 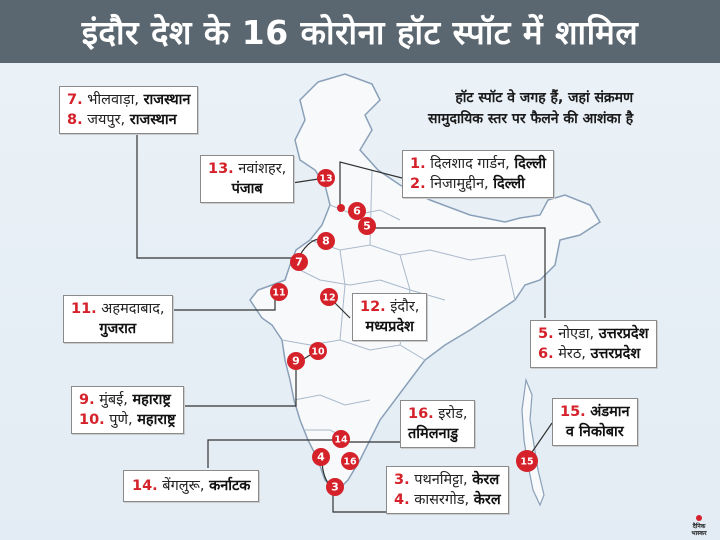 What do you see at coordinates (402, 480) in the screenshot?
I see `label-num-3: 3.` at bounding box center [402, 480].